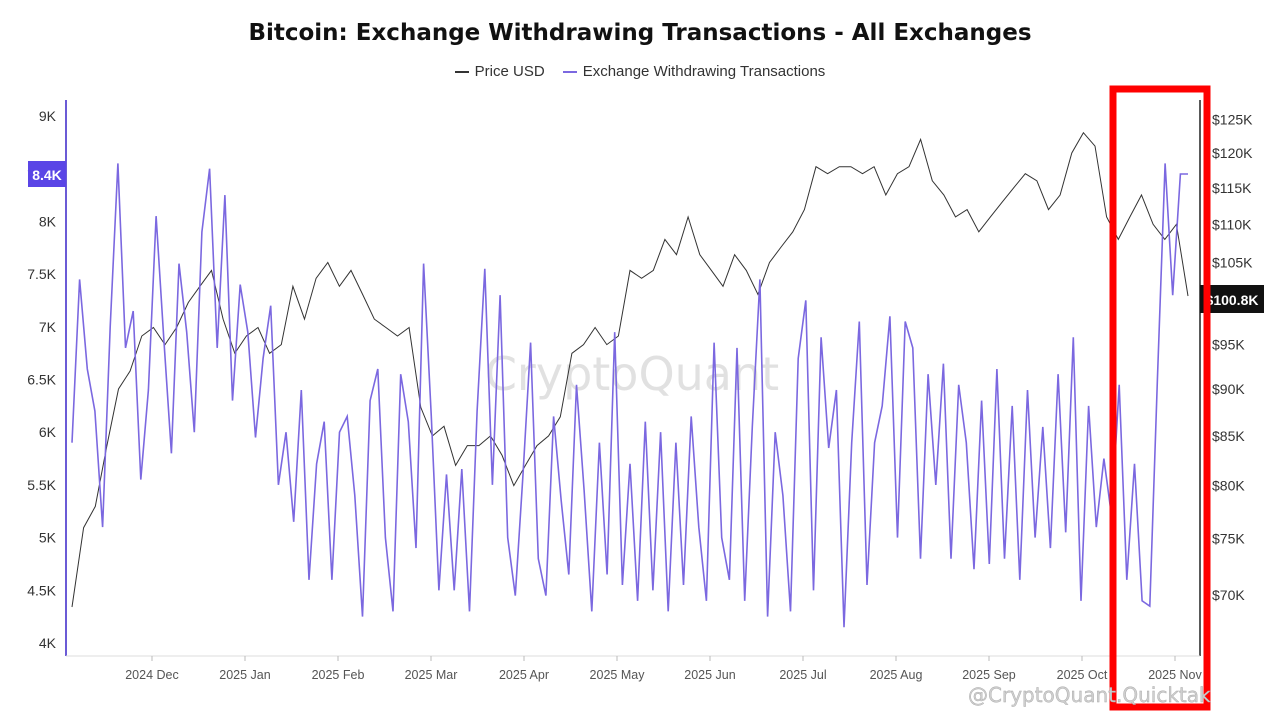  I want to click on x-tick-label: 2025 Apr, so click(524, 675).